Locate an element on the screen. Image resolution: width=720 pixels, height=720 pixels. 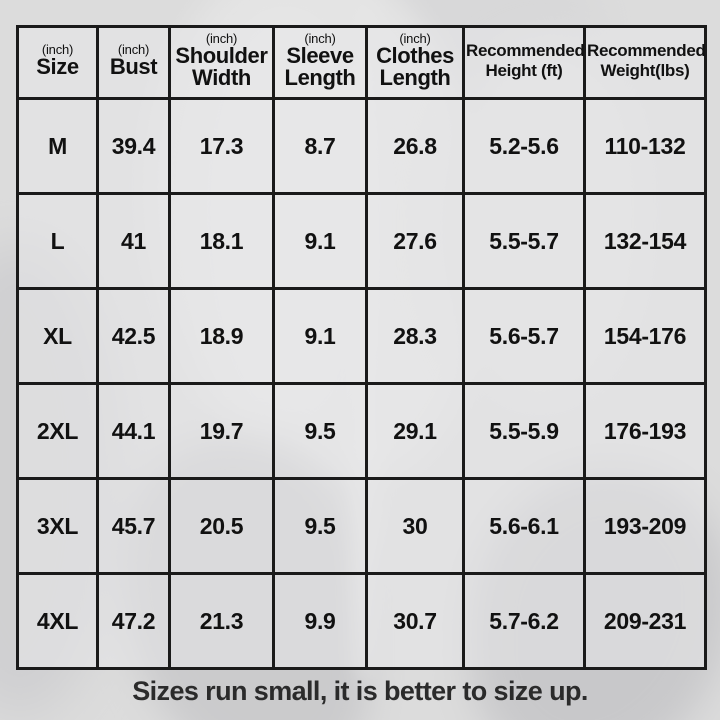
cell-bust: 44.1 is located at coordinates (133, 431).